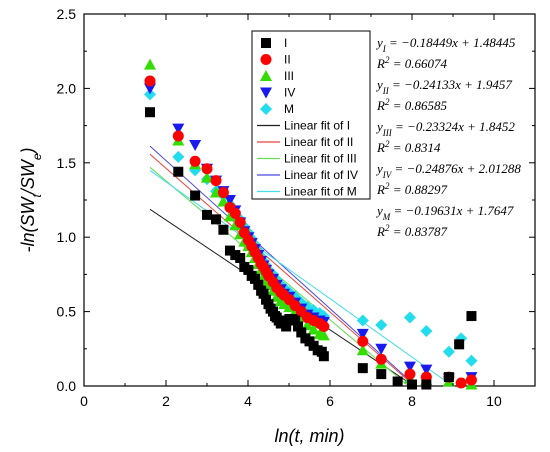 The height and width of the screenshot is (452, 550). Describe the element at coordinates (266, 75) in the screenshot. I see `legend-marker-iii` at that location.